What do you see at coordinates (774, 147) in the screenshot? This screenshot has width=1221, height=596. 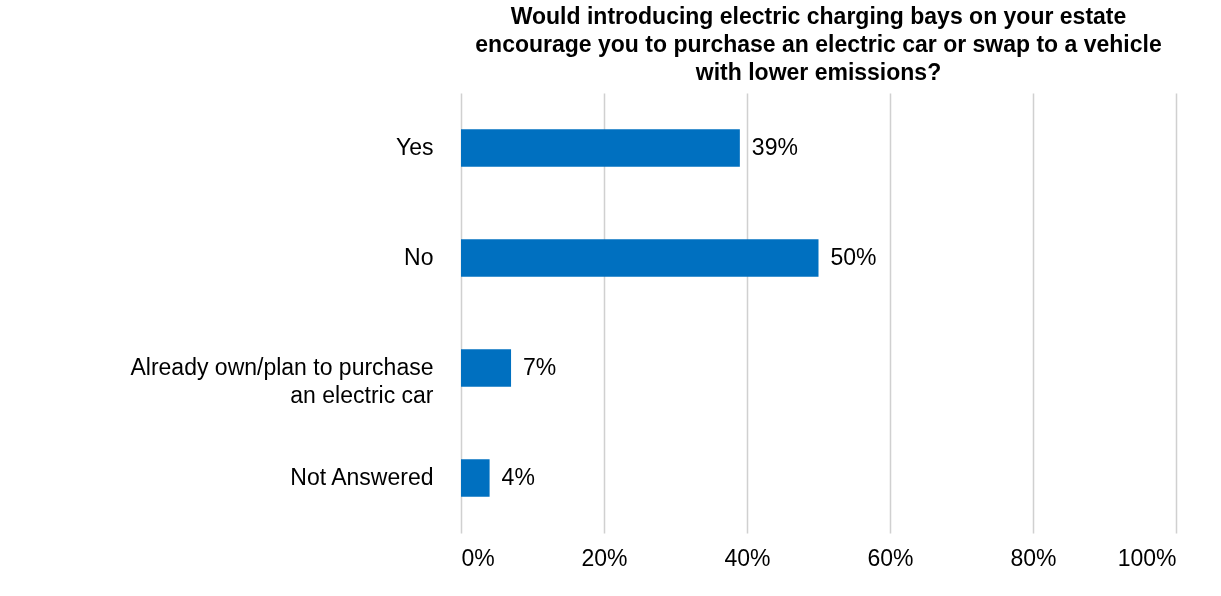 I see `data-label: 39%` at bounding box center [774, 147].